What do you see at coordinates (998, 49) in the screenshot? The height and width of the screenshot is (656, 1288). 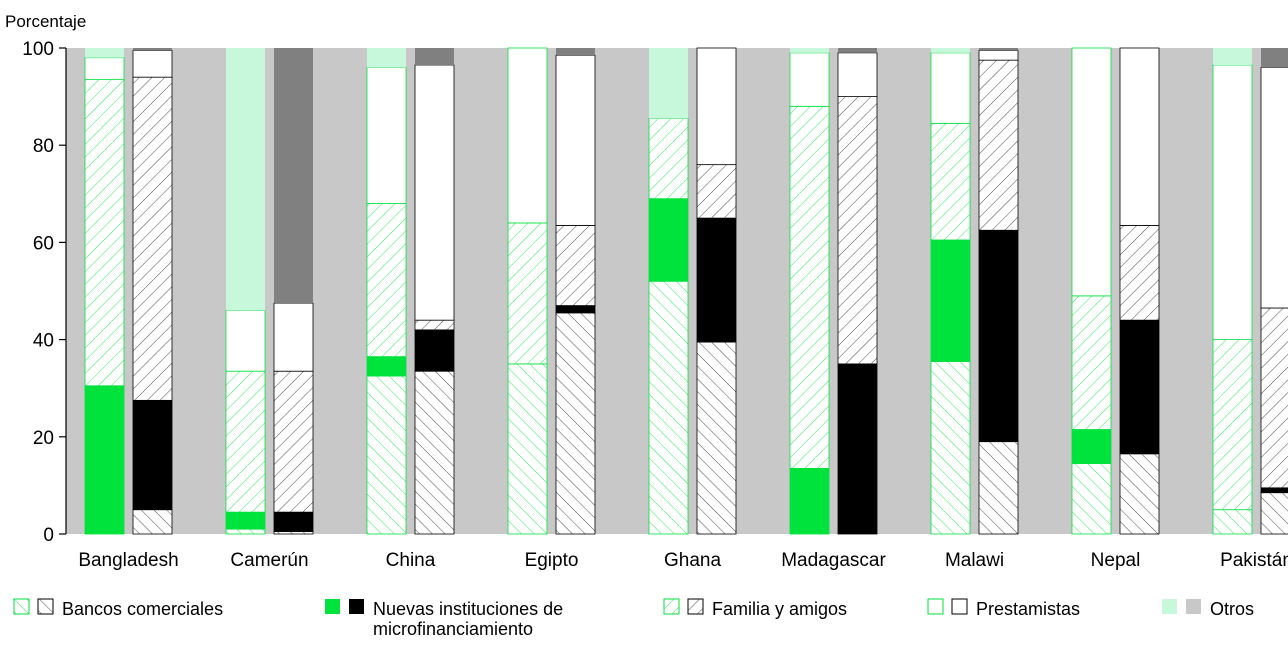 I see `bar-malawi-black-other` at bounding box center [998, 49].